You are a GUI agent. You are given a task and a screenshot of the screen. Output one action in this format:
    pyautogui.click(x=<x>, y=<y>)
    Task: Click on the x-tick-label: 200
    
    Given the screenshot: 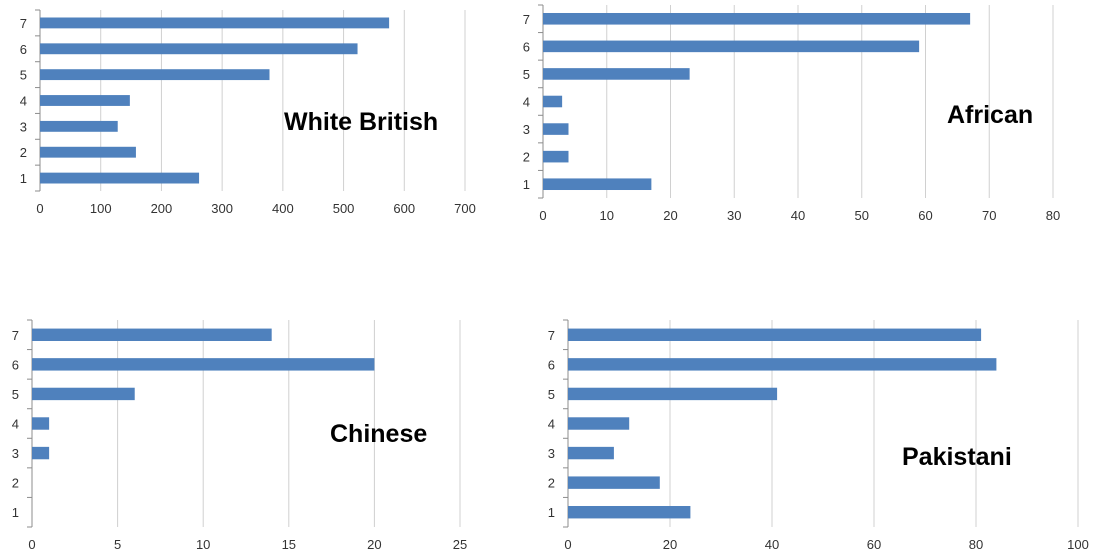 What is the action you would take?
    pyautogui.click(x=162, y=208)
    